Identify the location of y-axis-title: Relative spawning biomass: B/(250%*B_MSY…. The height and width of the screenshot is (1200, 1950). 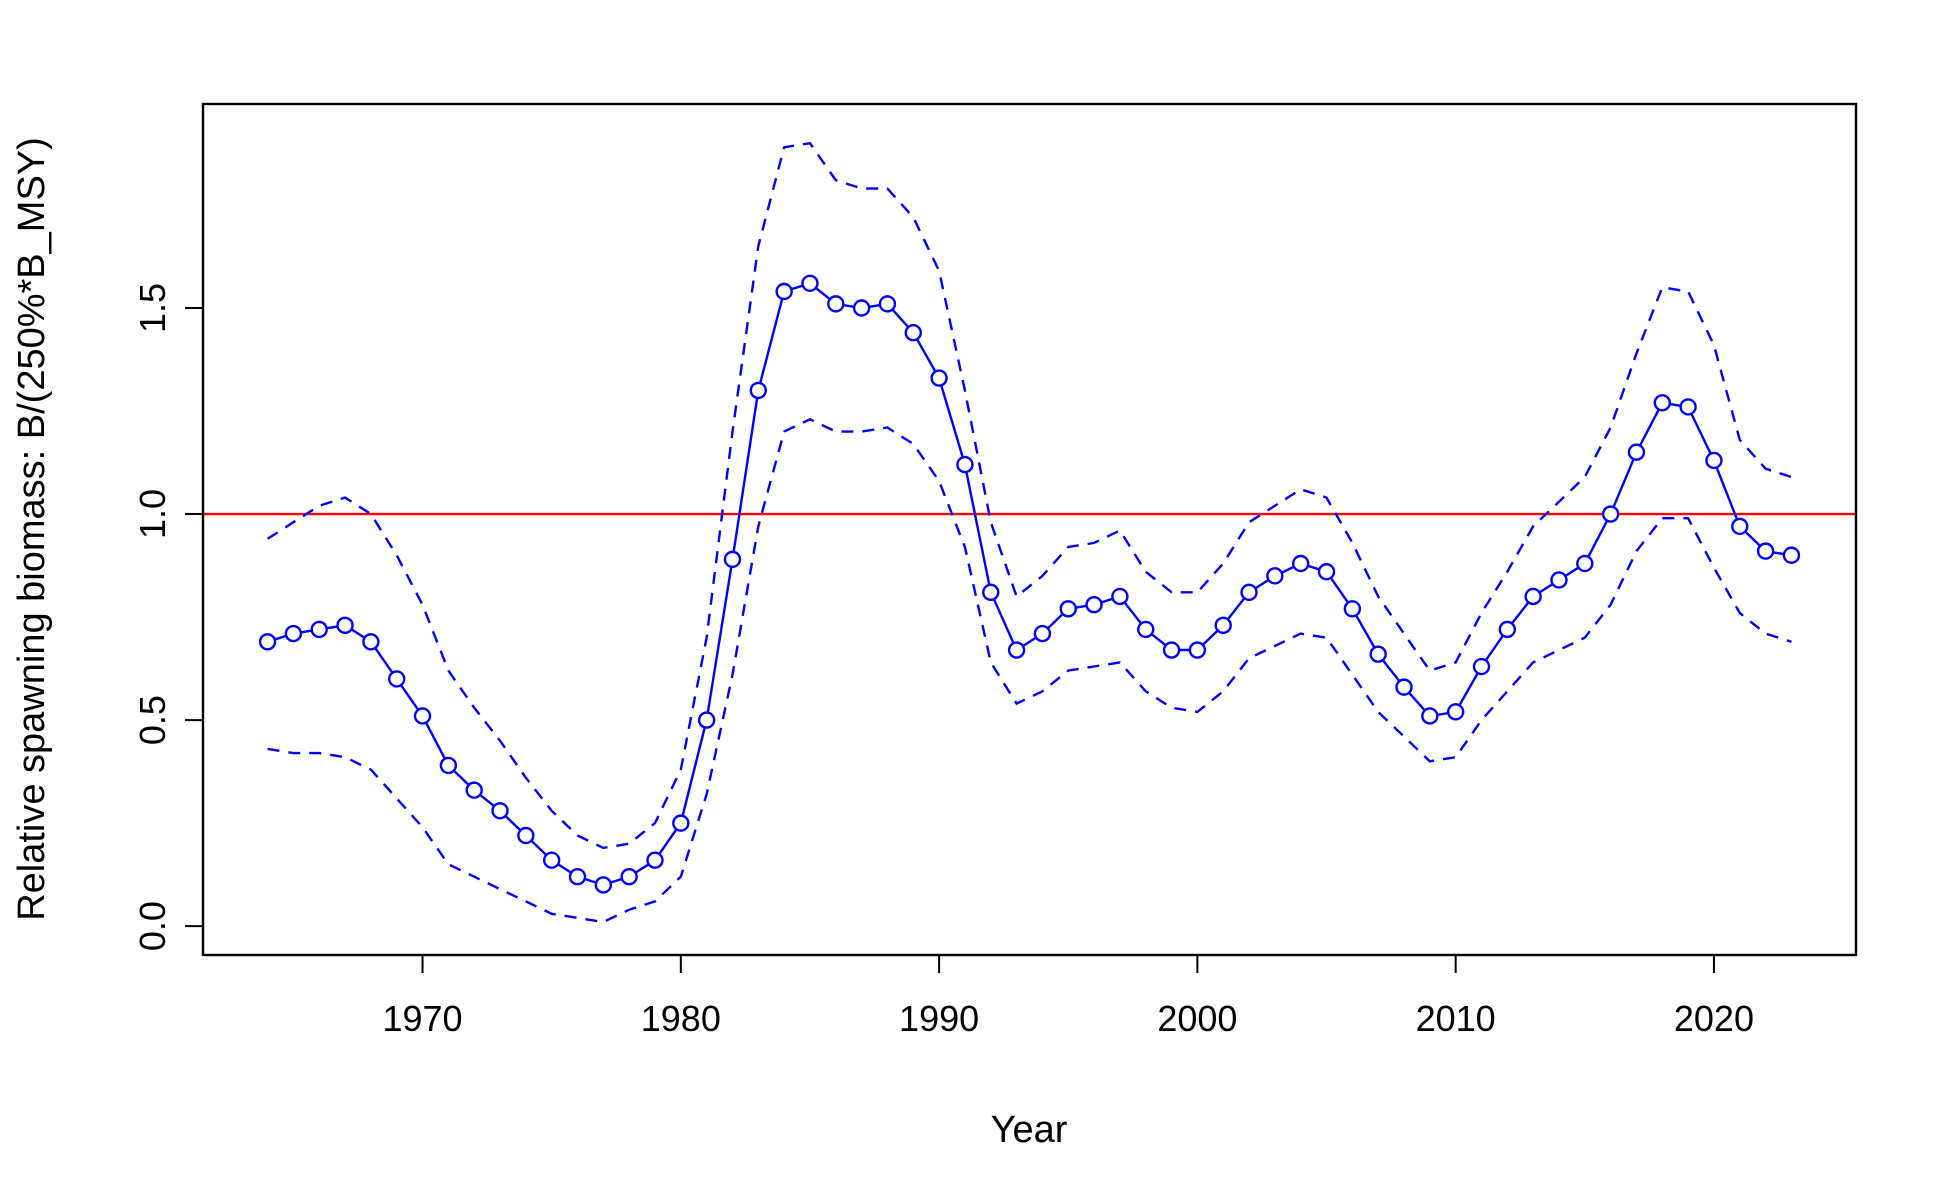
(32, 529).